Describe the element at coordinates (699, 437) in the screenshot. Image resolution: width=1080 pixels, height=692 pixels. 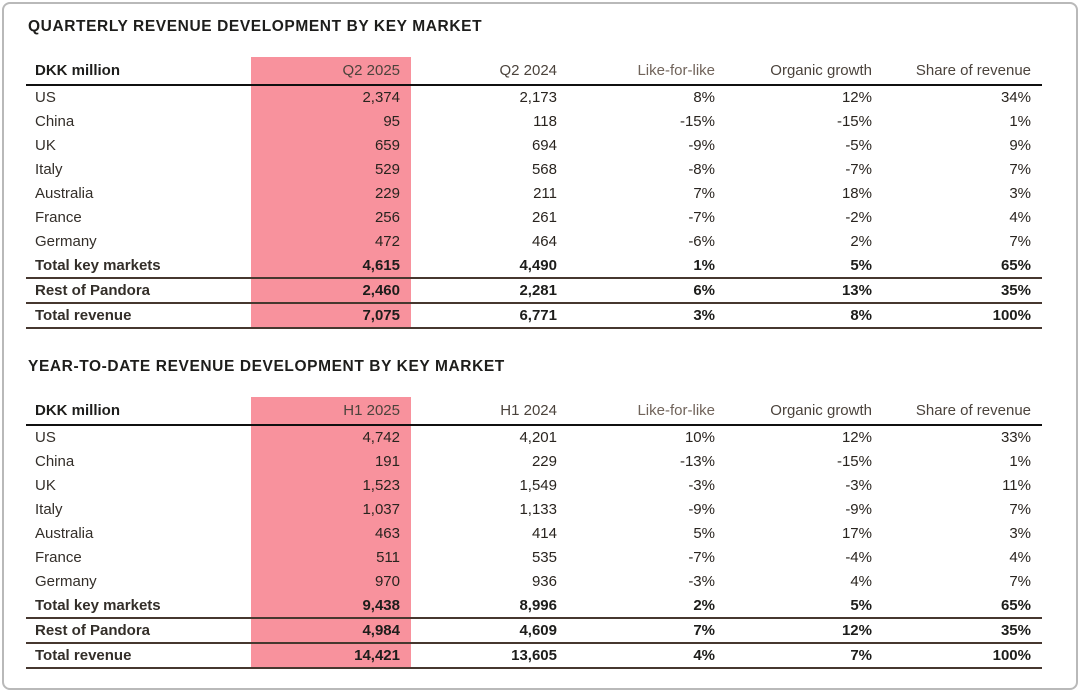
I see `cell-value: 10%` at that location.